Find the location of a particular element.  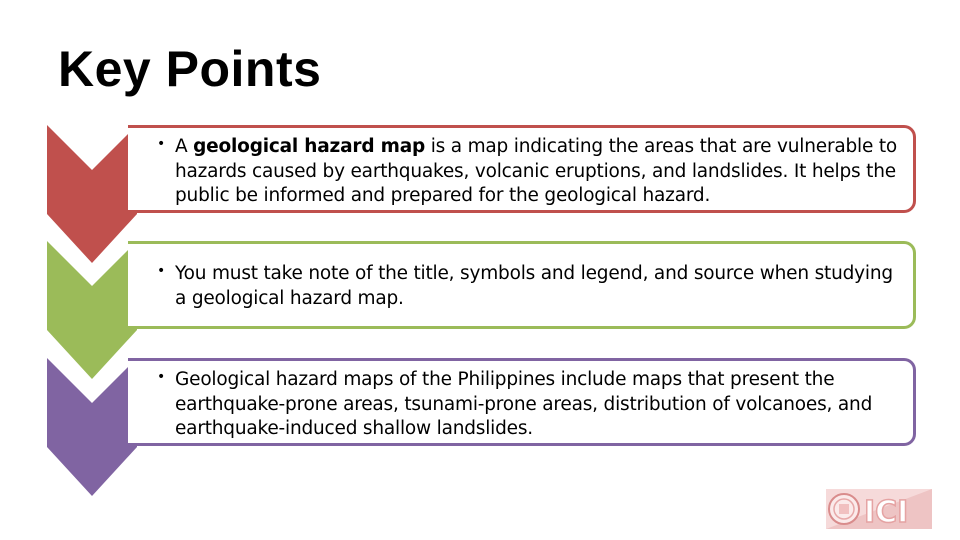

ici-logo: ICI is located at coordinates (879, 509).